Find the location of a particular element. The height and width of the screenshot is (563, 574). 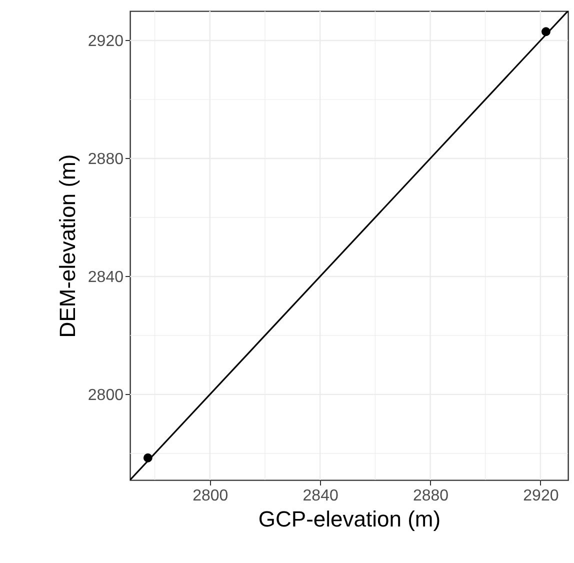

x-tick-label: 2840 is located at coordinates (320, 496).